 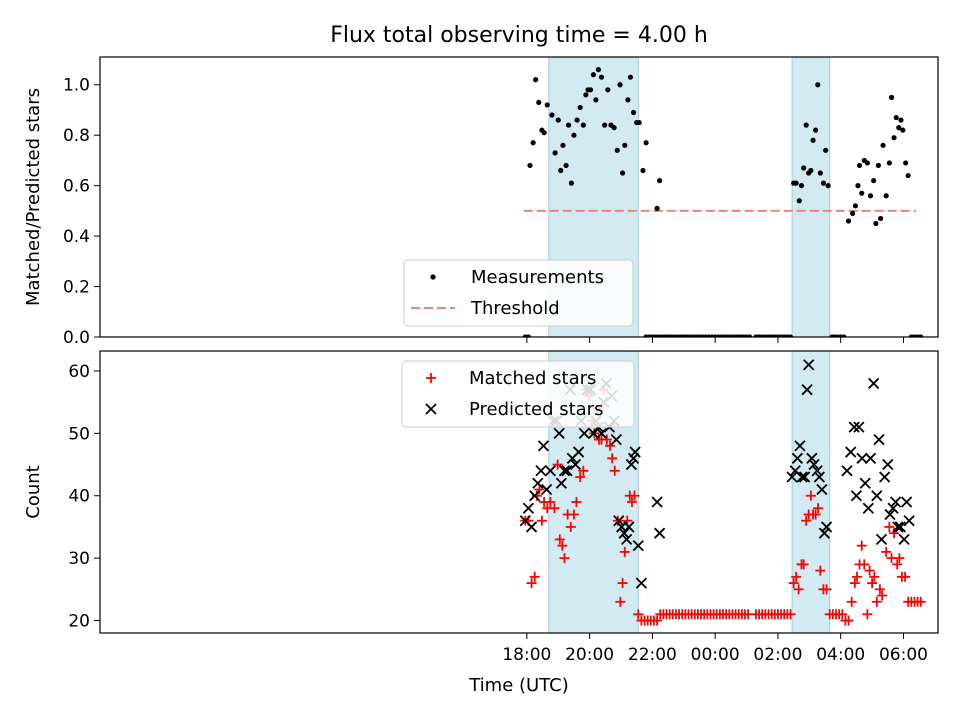 What do you see at coordinates (76, 338) in the screenshot?
I see `y-tick-label: 0.0` at bounding box center [76, 338].